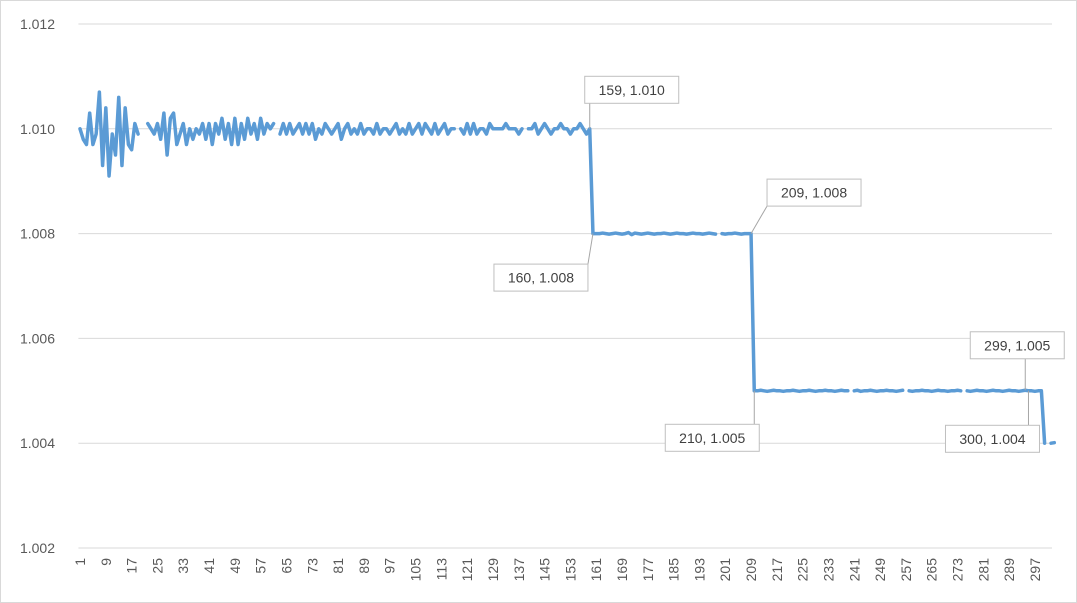  What do you see at coordinates (37, 548) in the screenshot?
I see `y-tick-label: 1.002` at bounding box center [37, 548].